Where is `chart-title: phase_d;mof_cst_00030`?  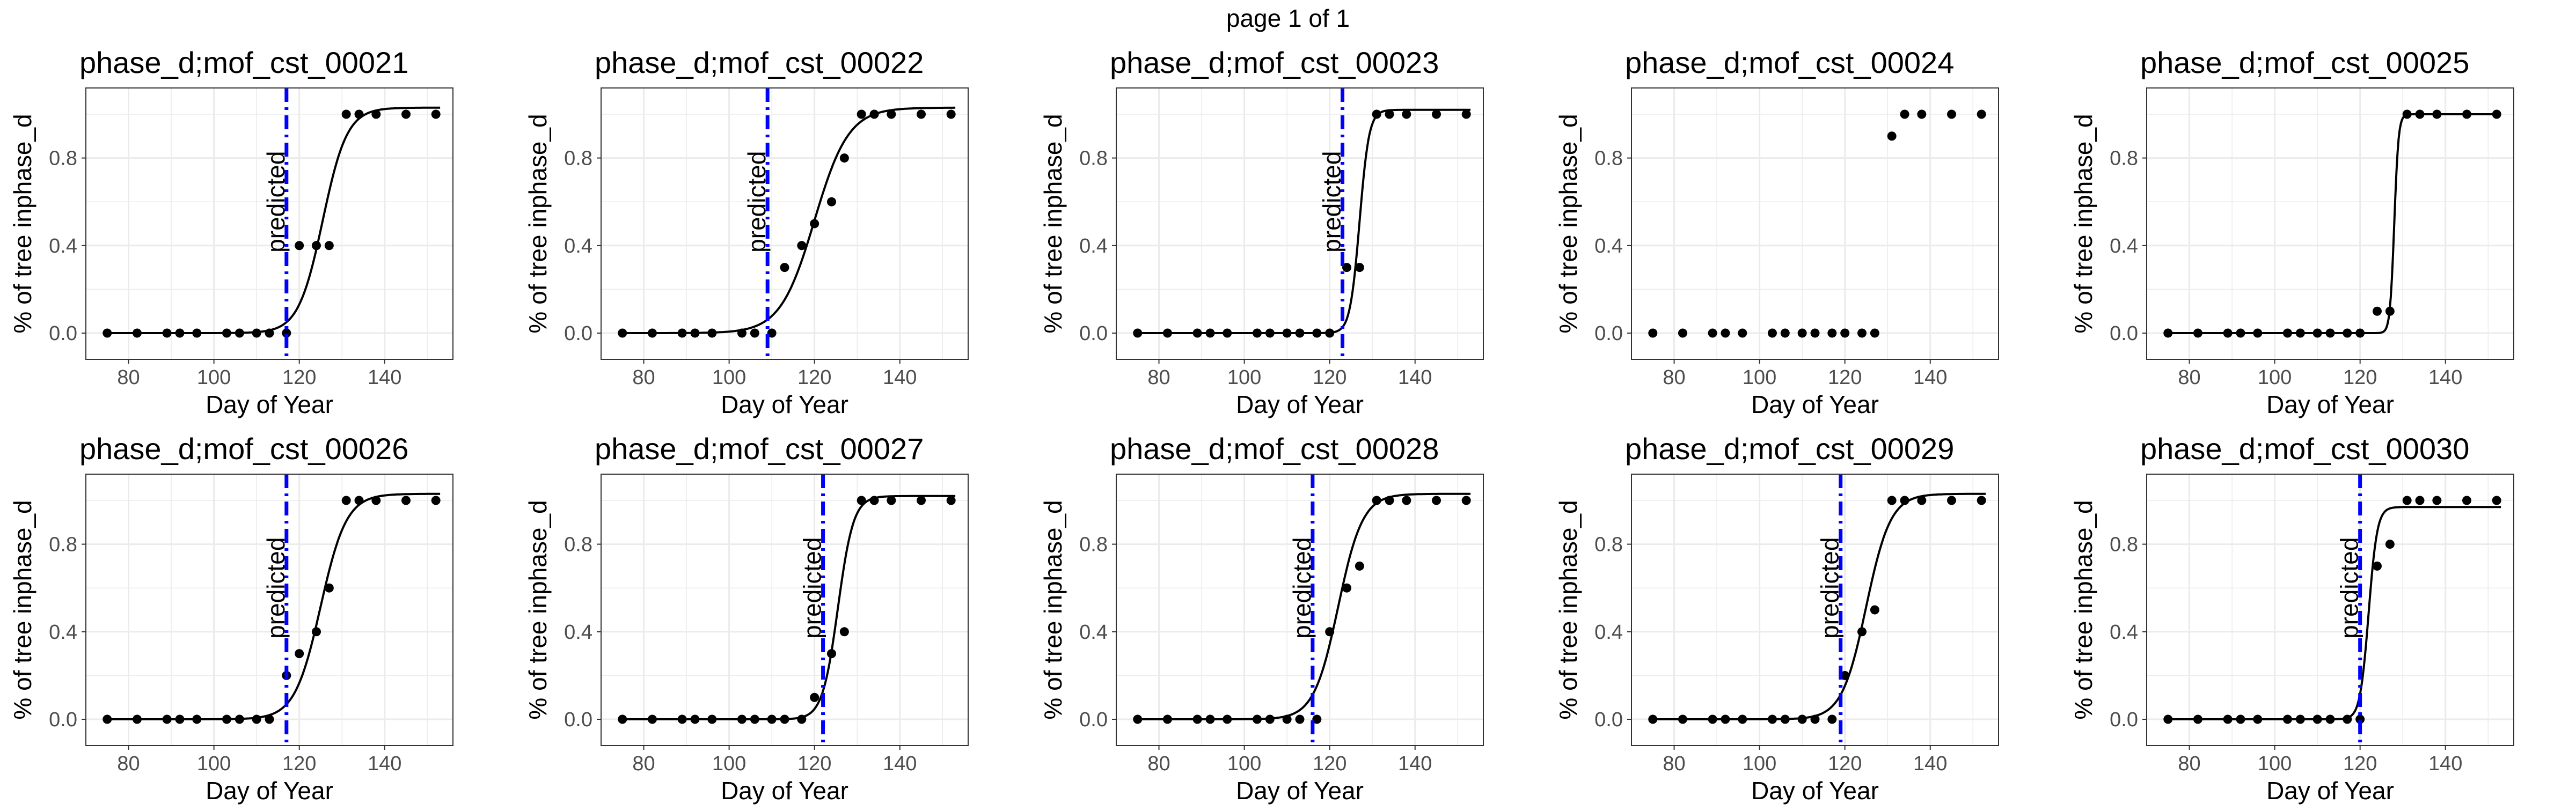 chart-title: phase_d;mof_cst_00030 is located at coordinates (2304, 449).